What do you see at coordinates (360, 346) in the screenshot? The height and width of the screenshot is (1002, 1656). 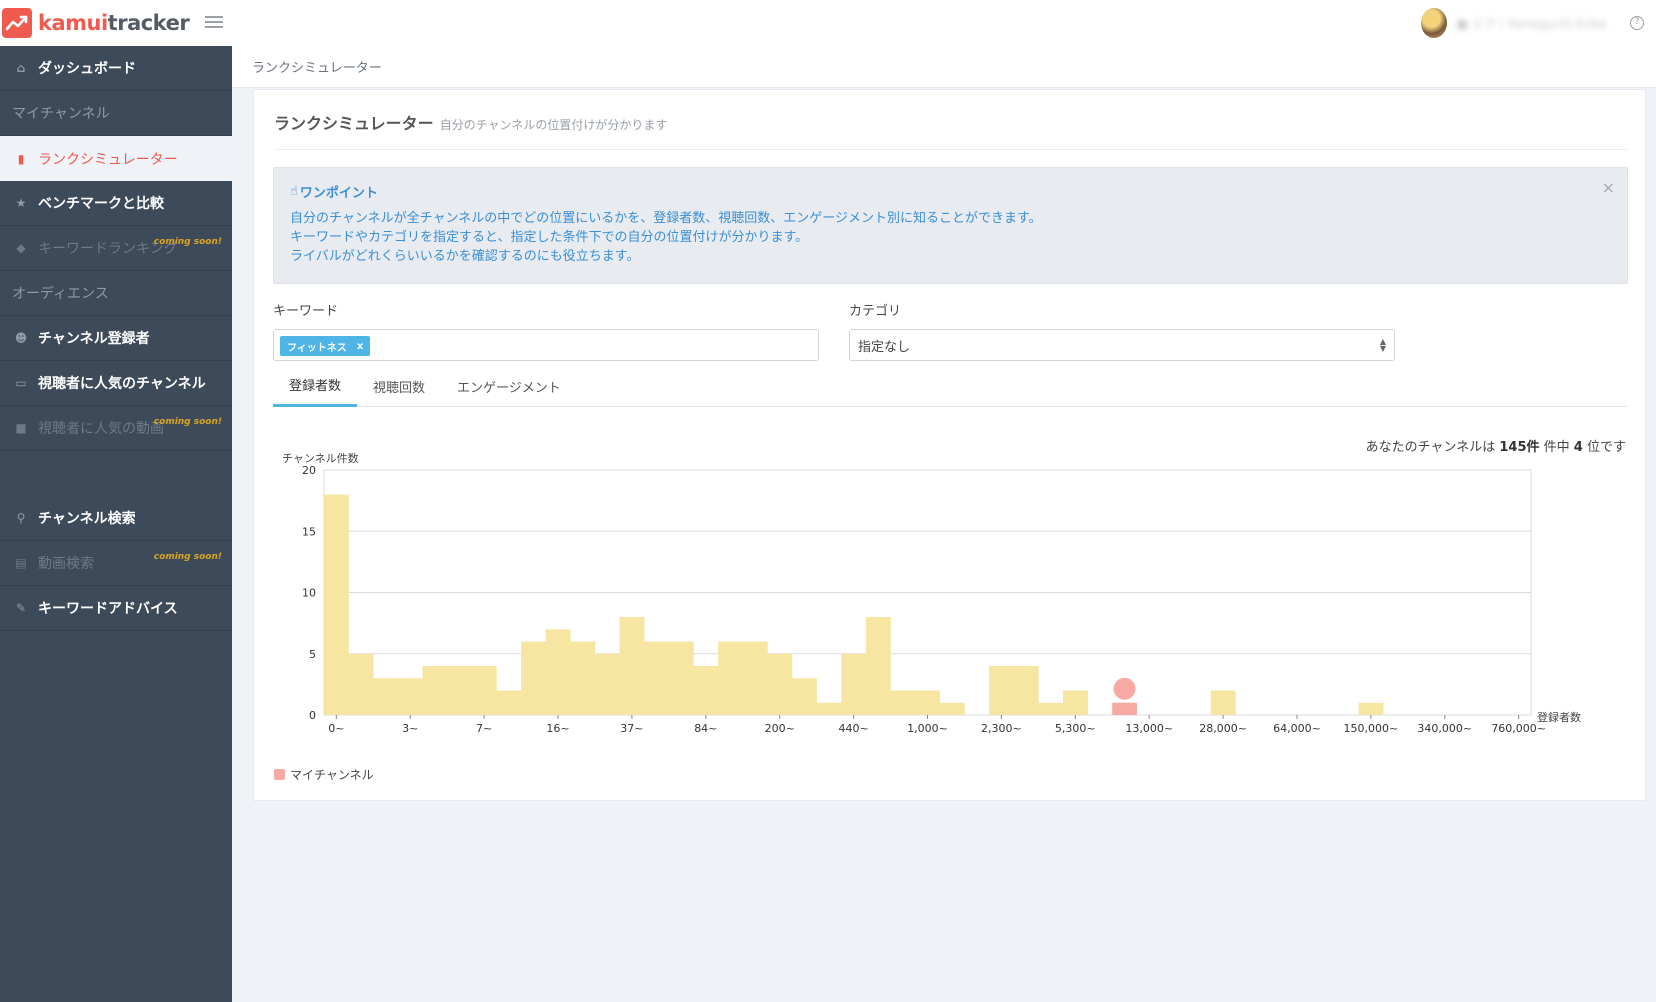 I see `chip-remove-icon: x` at bounding box center [360, 346].